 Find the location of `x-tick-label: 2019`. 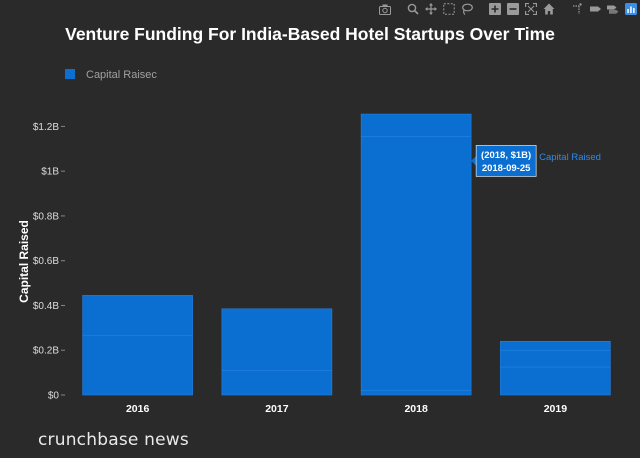

x-tick-label: 2019 is located at coordinates (556, 409).